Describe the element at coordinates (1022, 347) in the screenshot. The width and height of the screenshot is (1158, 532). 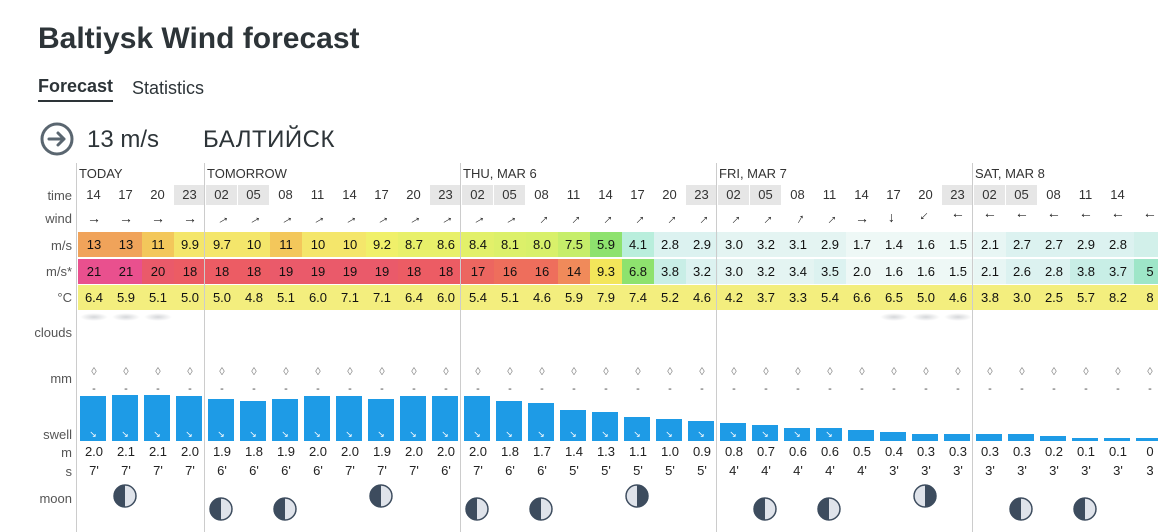
I see `forecast-column: 05 → 2.7 2.6 3.0 ◊ - 0.3 3'` at that location.